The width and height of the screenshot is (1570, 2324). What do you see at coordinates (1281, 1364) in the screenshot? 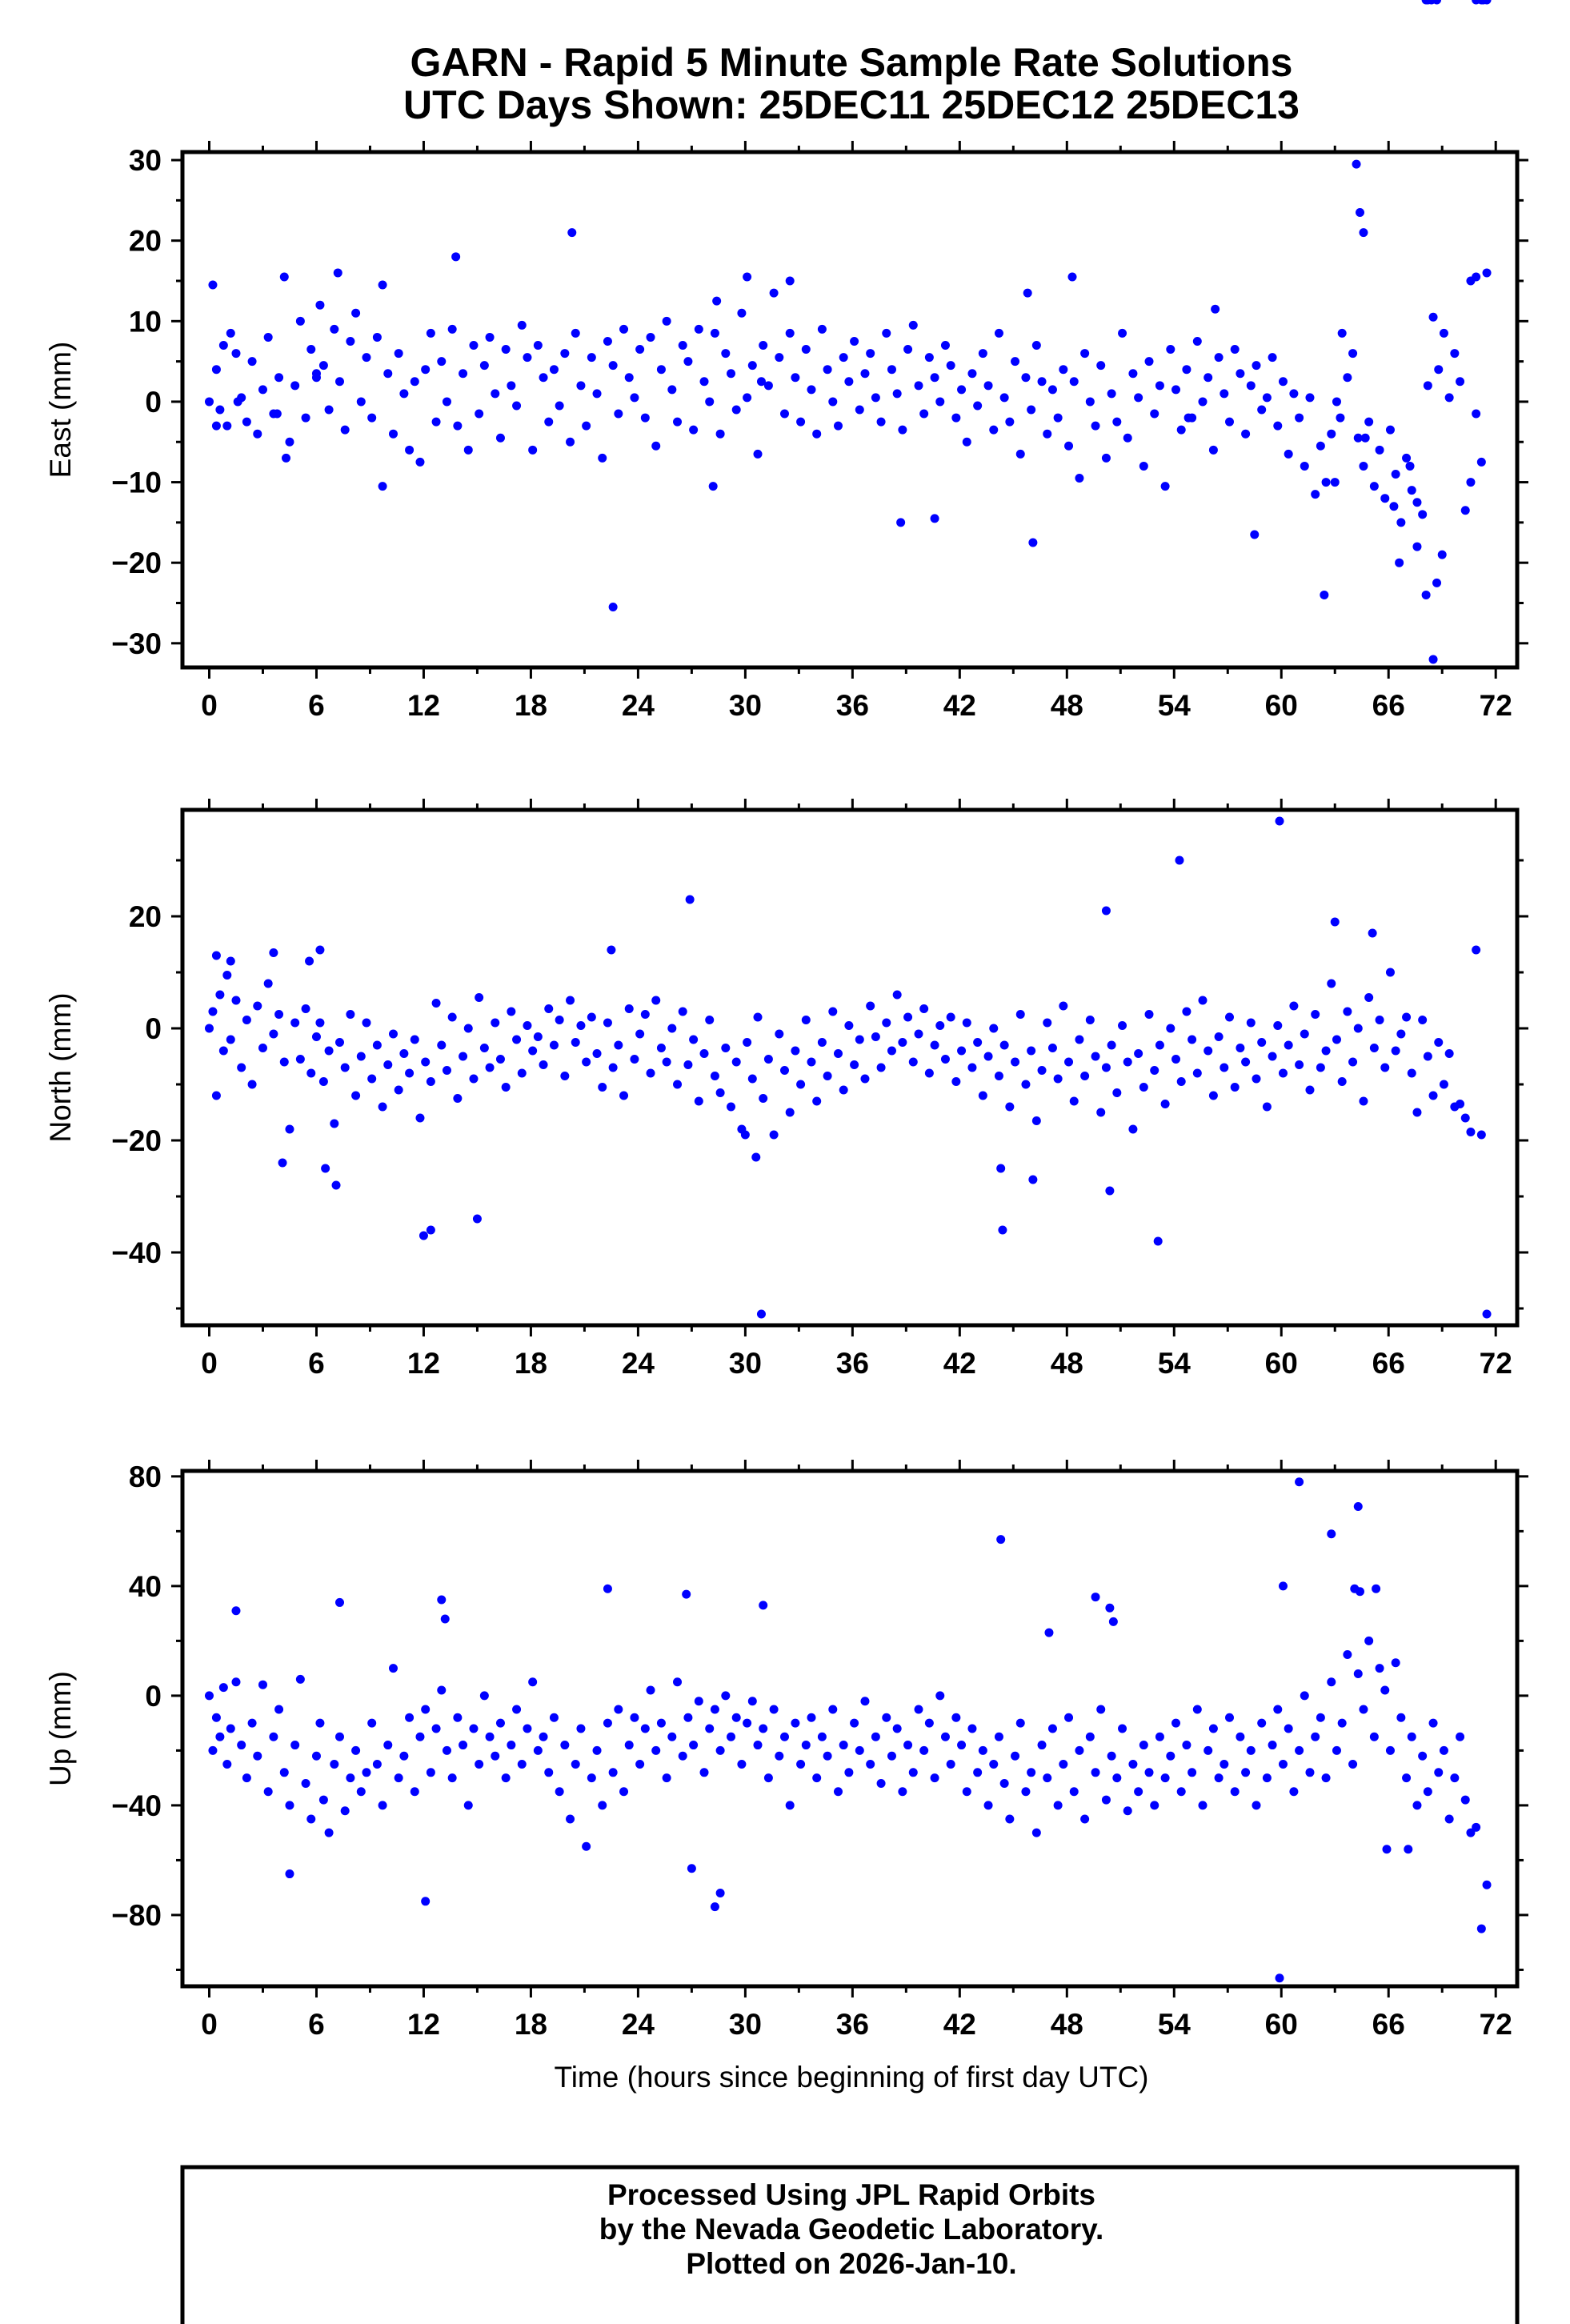
I see `north-x-tick-label: 60` at bounding box center [1281, 1364].